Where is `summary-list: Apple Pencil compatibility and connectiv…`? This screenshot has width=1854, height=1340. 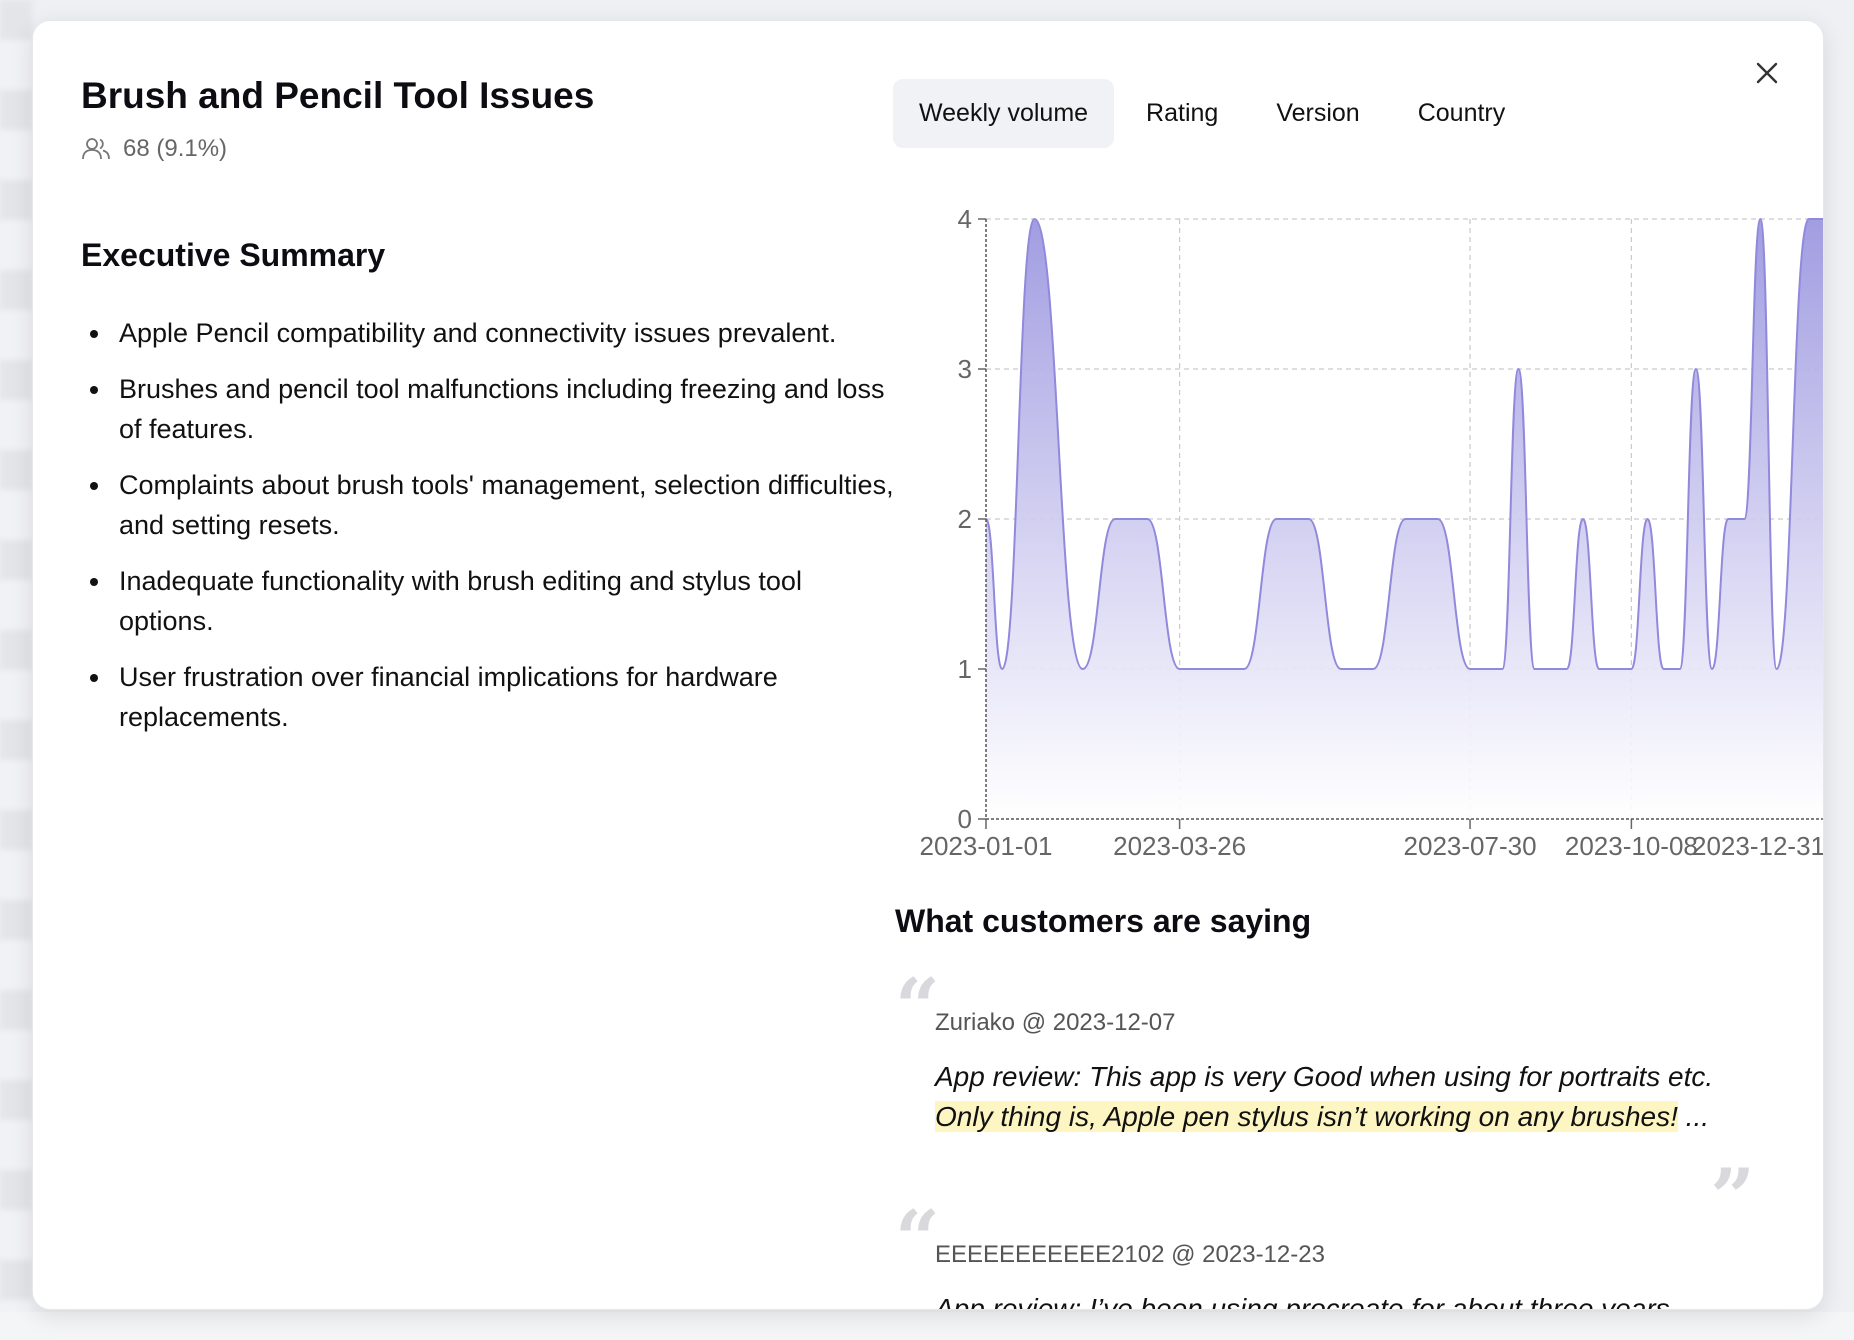
summary-list: Apple Pencil compatibility and connectiv… is located at coordinates (492, 533).